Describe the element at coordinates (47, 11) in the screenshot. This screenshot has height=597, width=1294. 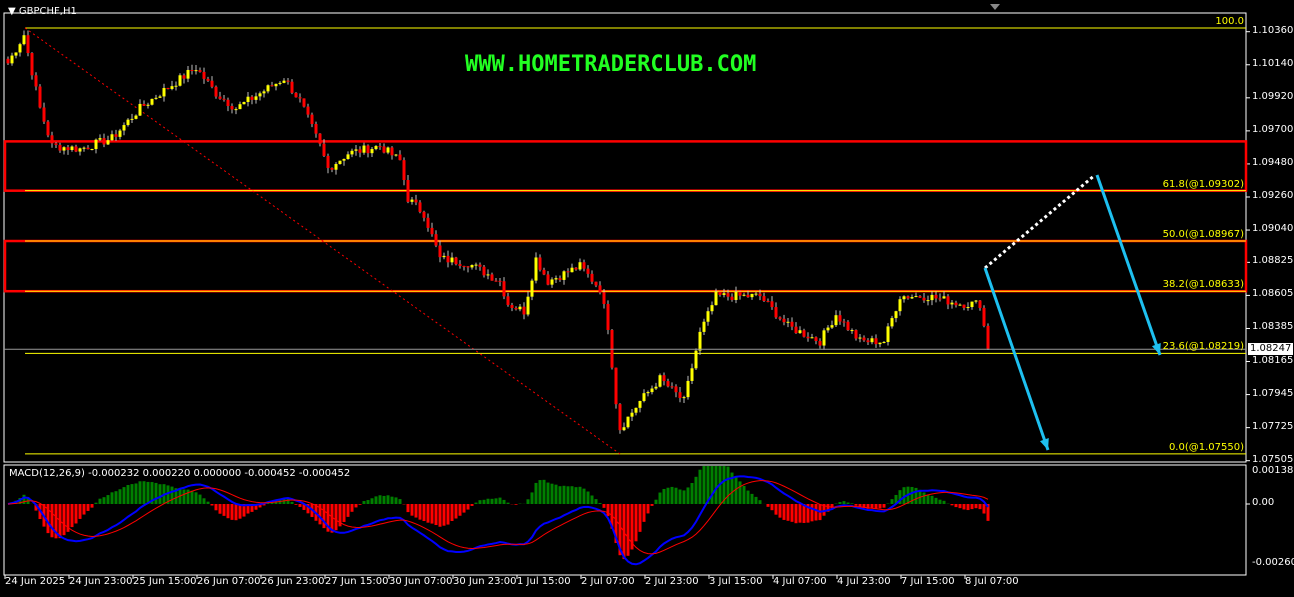
I see `symbol-label: GBPCHF,H1` at that location.